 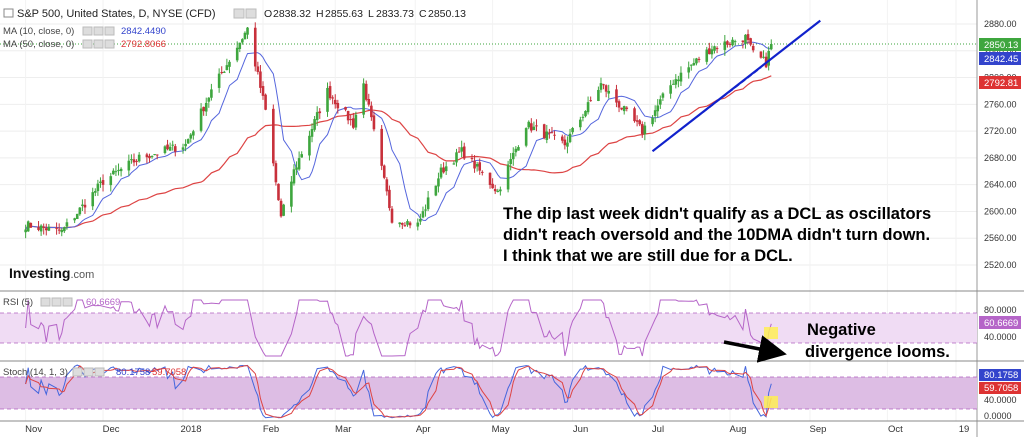 What do you see at coordinates (1000, 337) in the screenshot?
I see `rsi-tick-40: 40.0000` at bounding box center [1000, 337].